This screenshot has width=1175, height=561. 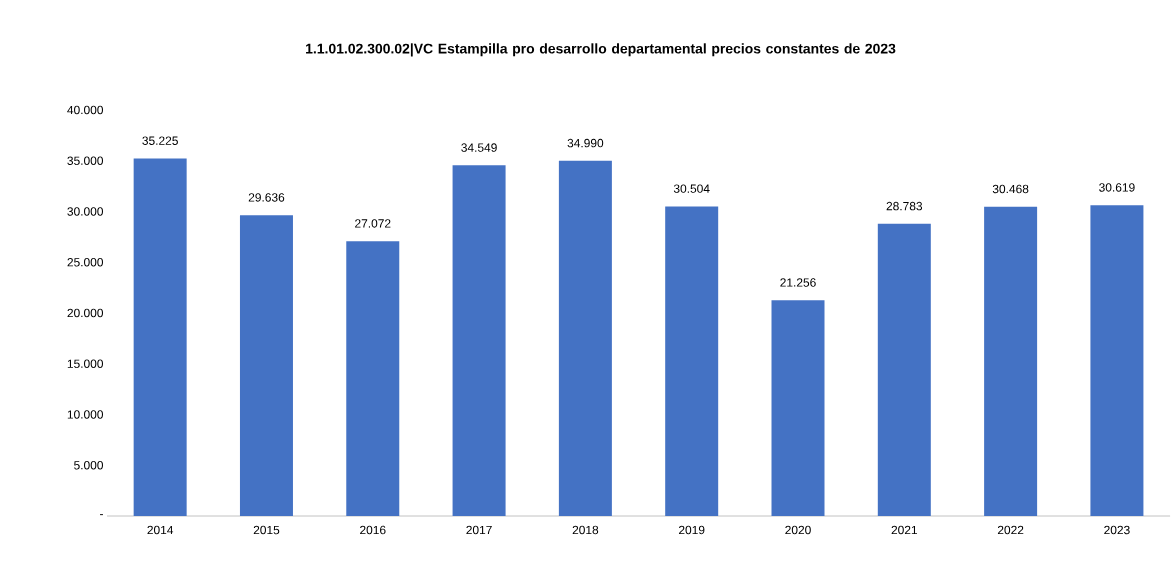 I want to click on data-label: 34.990, so click(x=585, y=143).